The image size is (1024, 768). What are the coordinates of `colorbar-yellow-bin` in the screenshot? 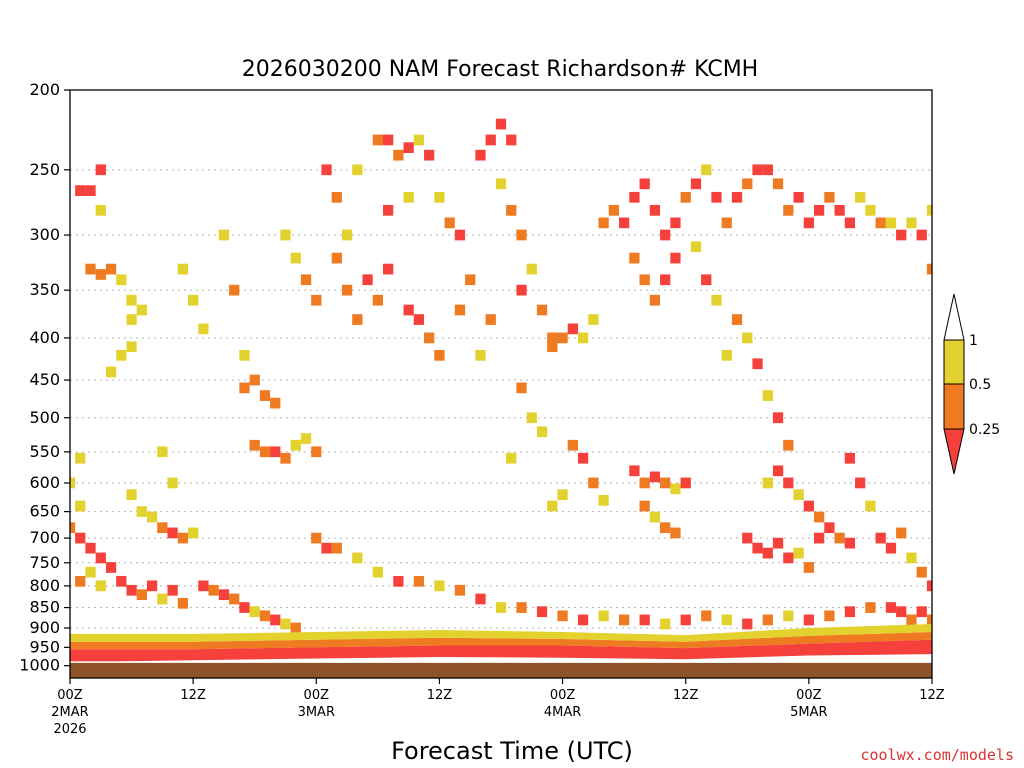 It's located at (954, 362).